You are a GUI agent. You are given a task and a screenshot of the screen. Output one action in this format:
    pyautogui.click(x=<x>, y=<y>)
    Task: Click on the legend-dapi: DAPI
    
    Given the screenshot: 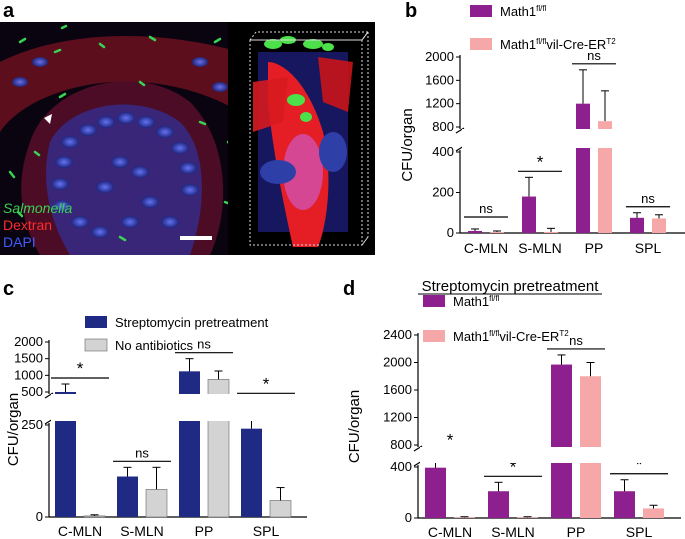 What is the action you would take?
    pyautogui.click(x=19, y=242)
    